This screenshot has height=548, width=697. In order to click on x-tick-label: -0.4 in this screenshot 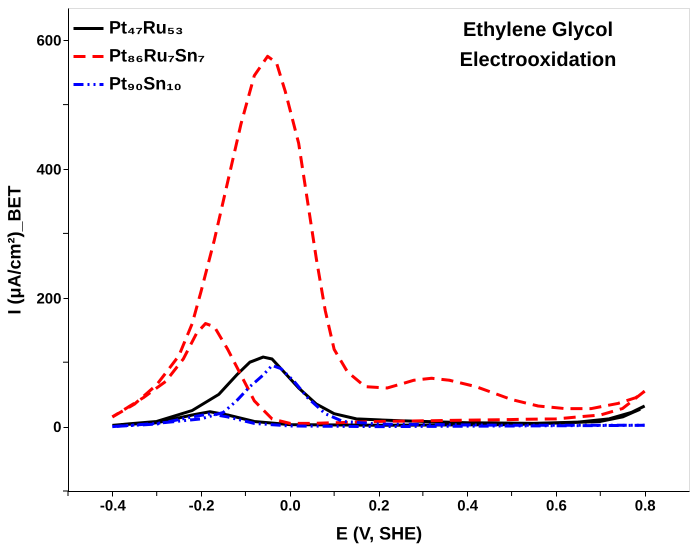, I will do `click(113, 506)`.